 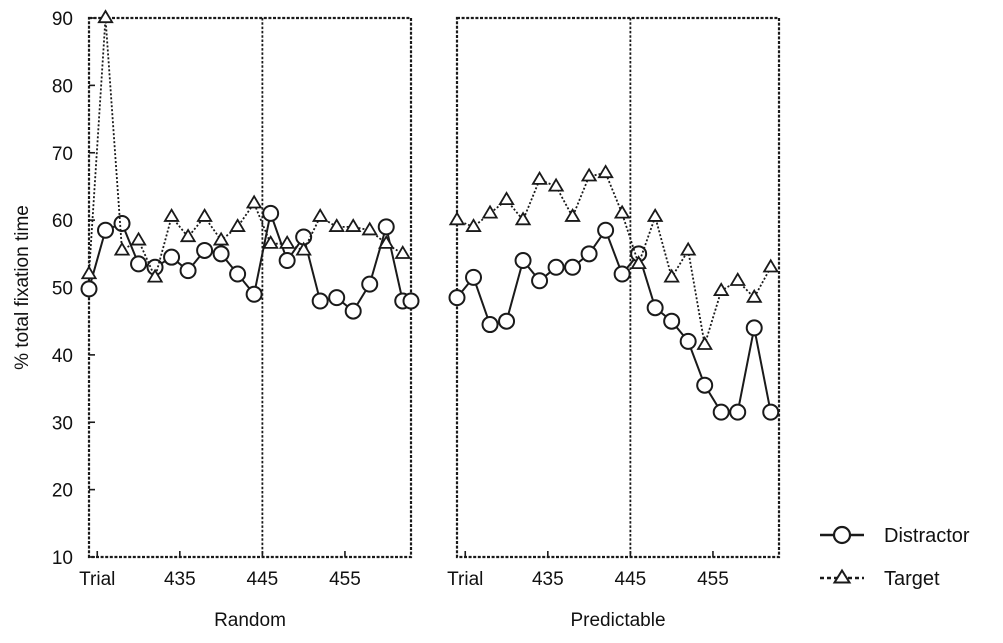 I want to click on y-tick-label: 50, so click(x=62, y=289).